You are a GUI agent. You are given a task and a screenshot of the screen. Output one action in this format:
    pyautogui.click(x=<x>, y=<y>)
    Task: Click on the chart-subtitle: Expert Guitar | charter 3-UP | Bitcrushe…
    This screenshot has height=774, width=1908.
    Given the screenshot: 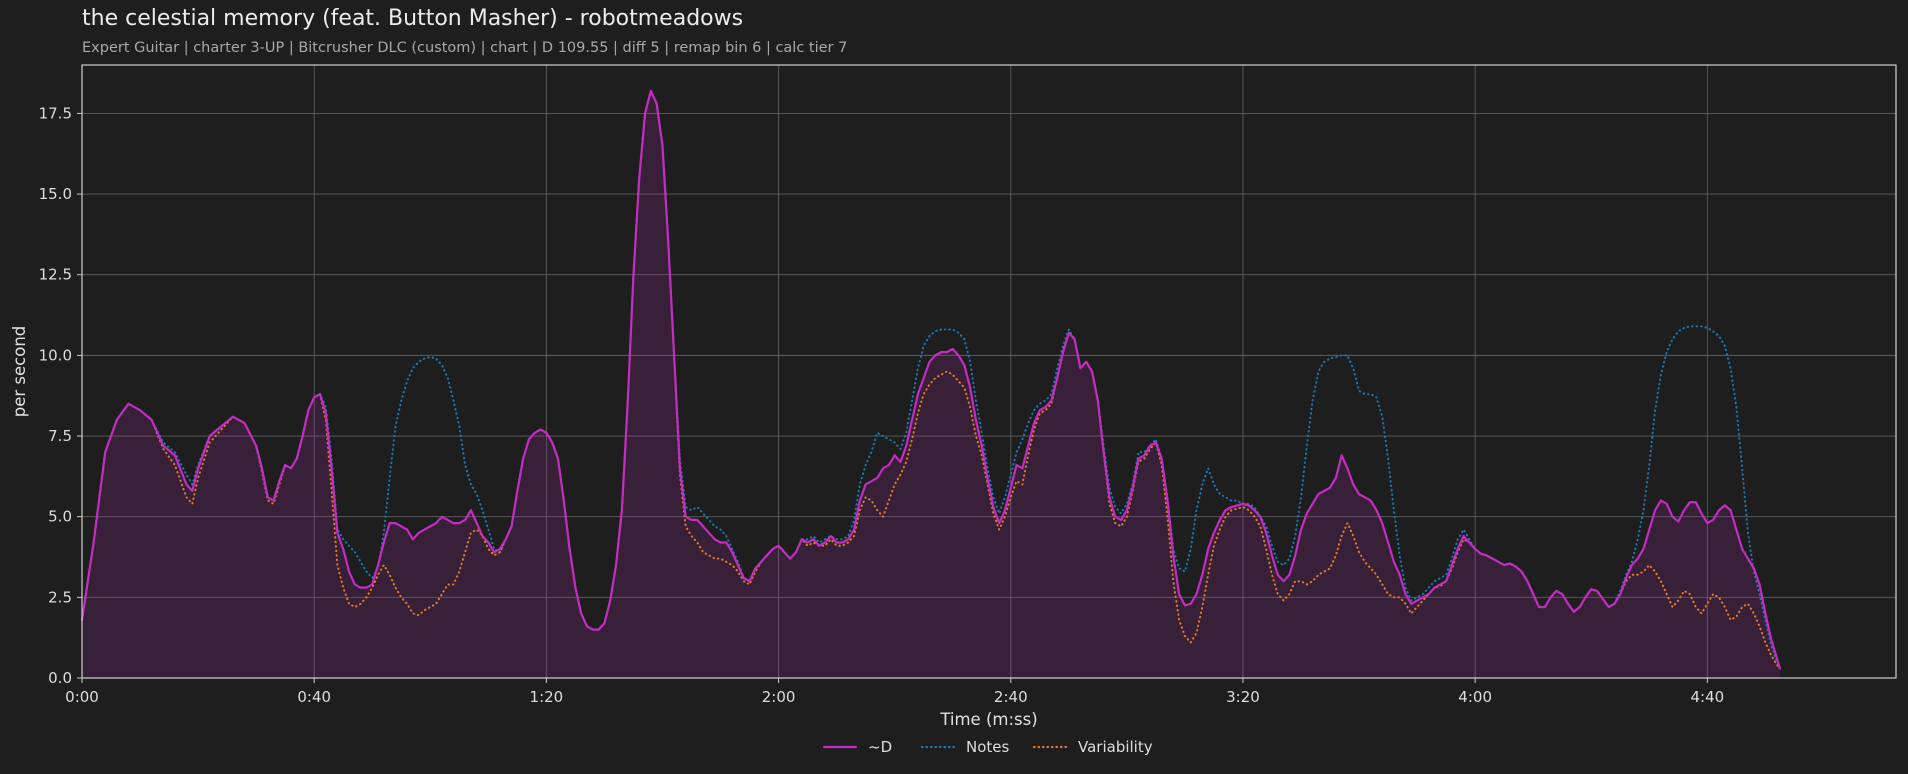 What is the action you would take?
    pyautogui.click(x=465, y=48)
    